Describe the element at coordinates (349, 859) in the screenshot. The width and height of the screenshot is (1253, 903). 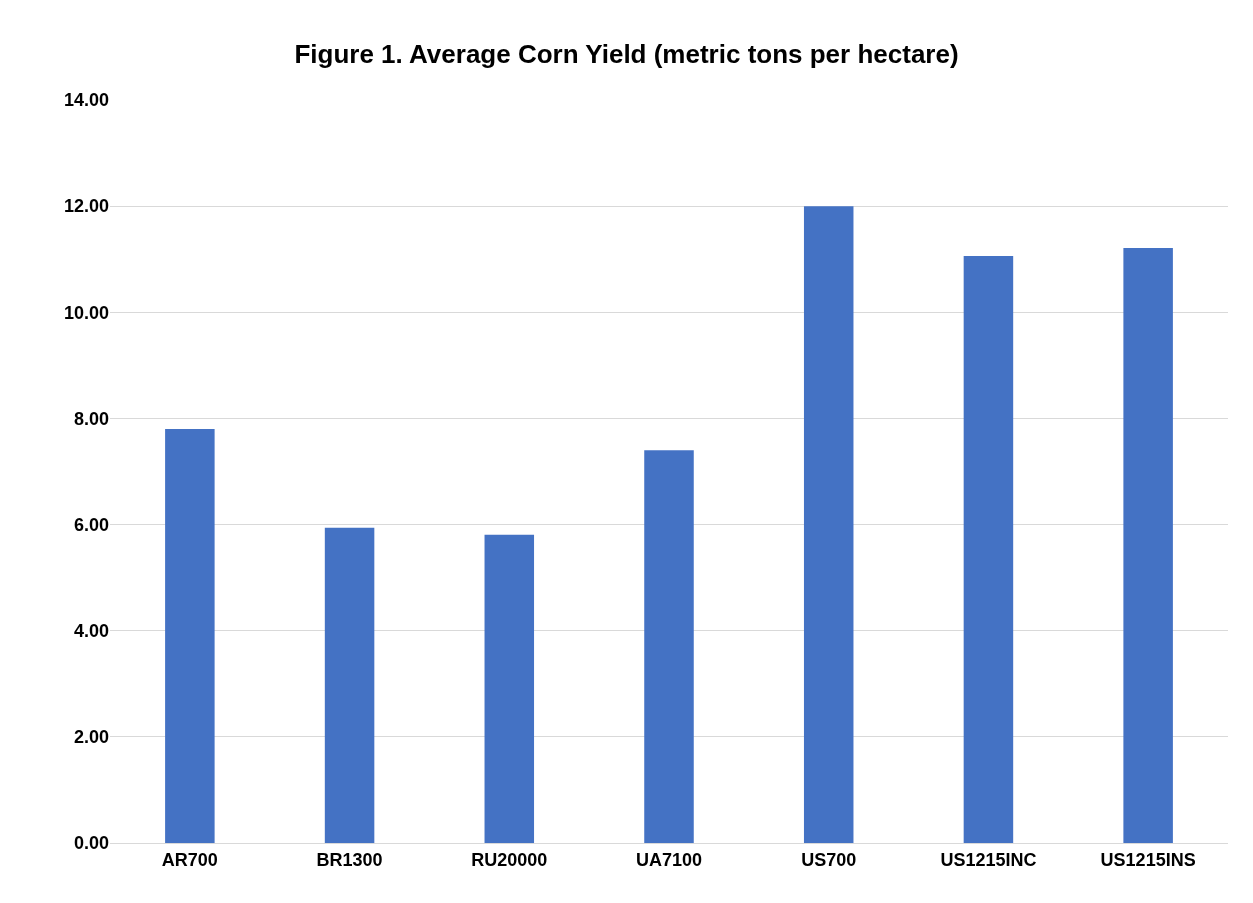
I see `x-tick-label: BR1300` at that location.